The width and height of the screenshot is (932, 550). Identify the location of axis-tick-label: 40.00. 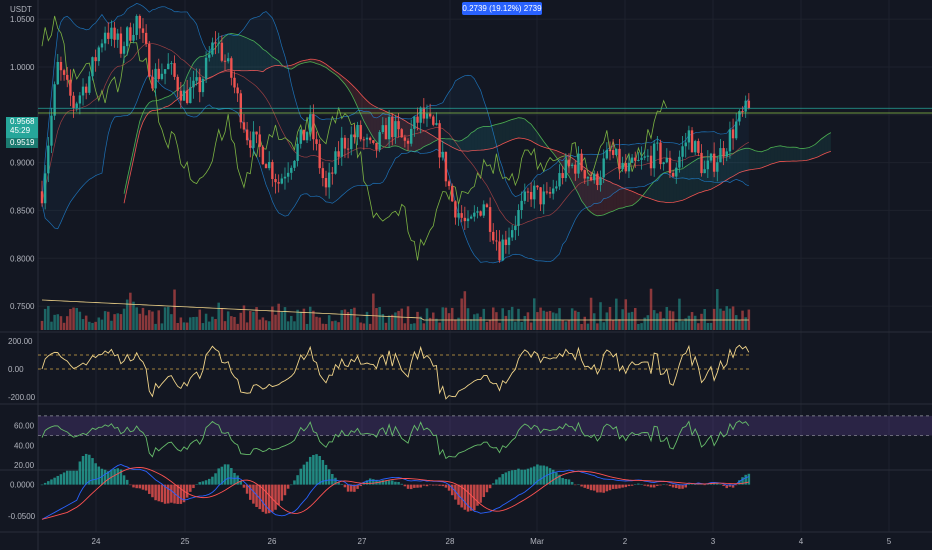
(24, 445).